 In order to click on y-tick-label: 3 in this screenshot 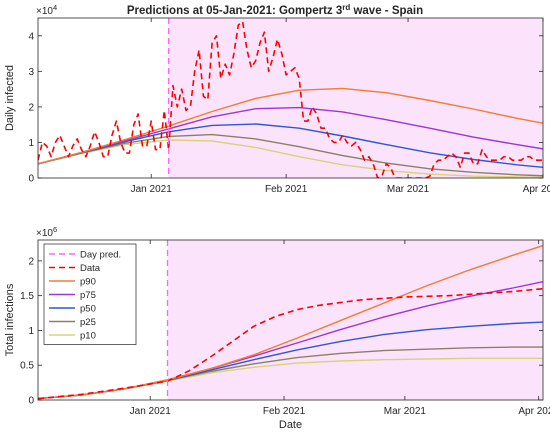, I will do `click(31, 72)`.